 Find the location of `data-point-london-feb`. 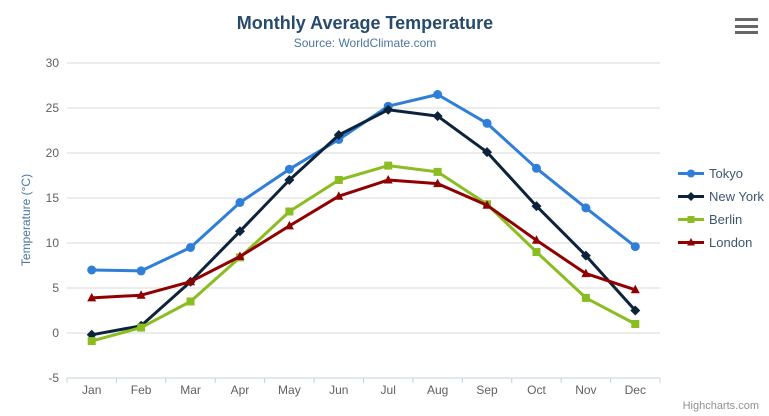

data-point-london-feb is located at coordinates (141, 294).